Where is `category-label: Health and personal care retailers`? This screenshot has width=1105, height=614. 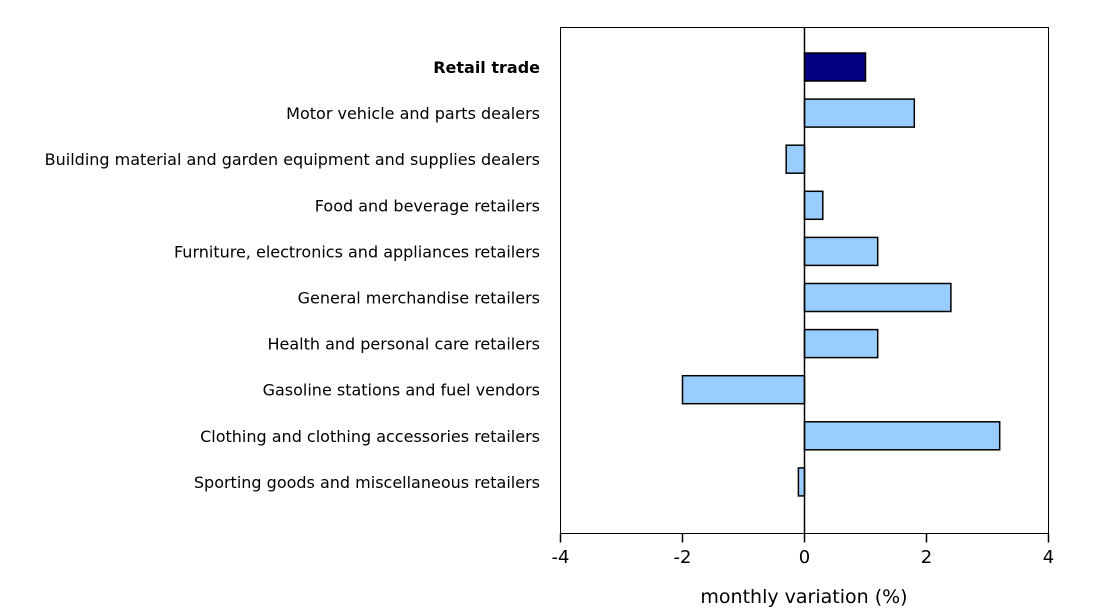 category-label: Health and personal care retailers is located at coordinates (403, 344).